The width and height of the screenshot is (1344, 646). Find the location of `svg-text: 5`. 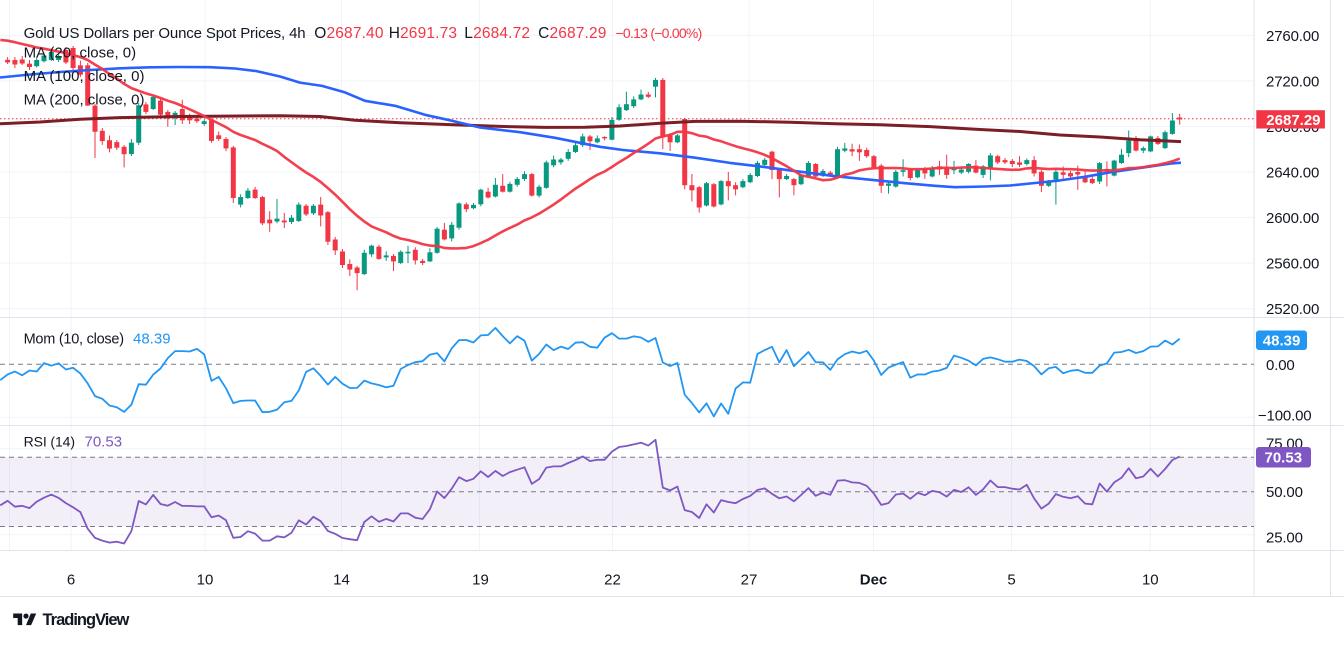

svg-text: 5 is located at coordinates (1011, 579).